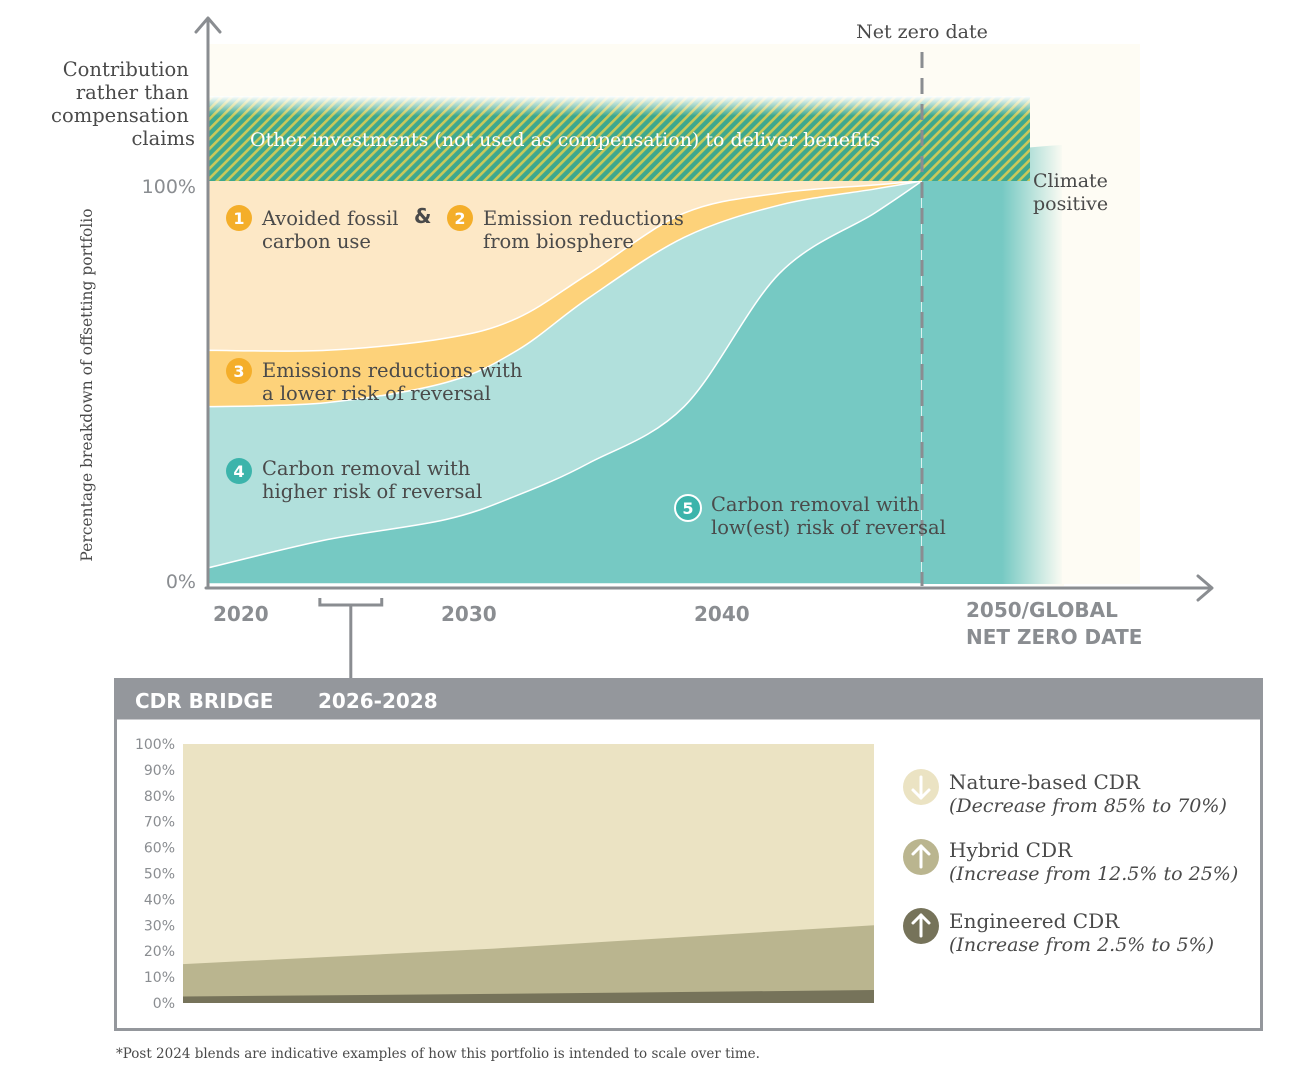  What do you see at coordinates (1088, 806) in the screenshot?
I see `legend-note: (Decrease from 85% to 70%)` at bounding box center [1088, 806].